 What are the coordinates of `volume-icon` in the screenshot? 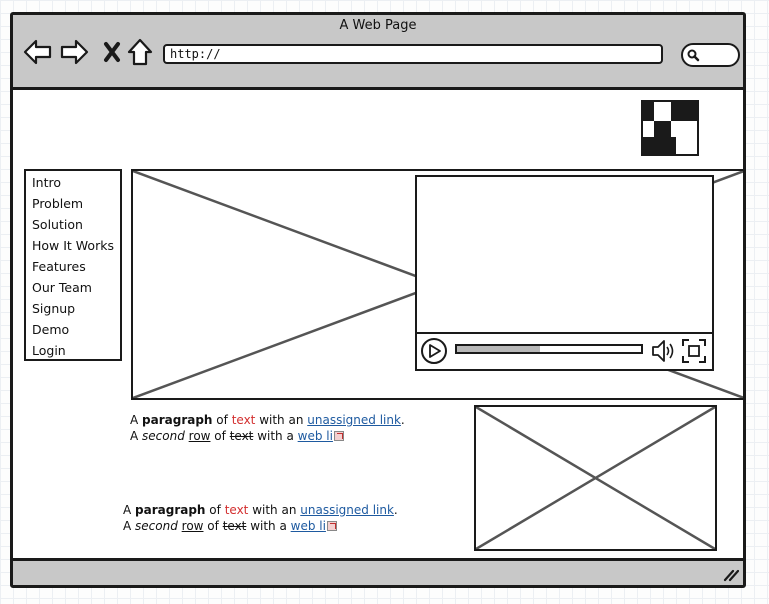 It's located at (664, 351).